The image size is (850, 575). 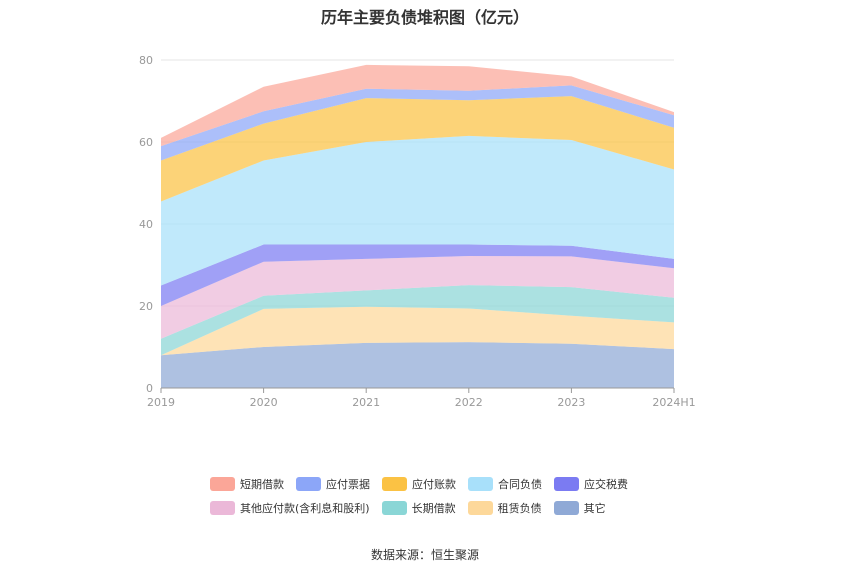 What do you see at coordinates (433, 508) in the screenshot?
I see `legend-label: 长期借款` at bounding box center [433, 508].